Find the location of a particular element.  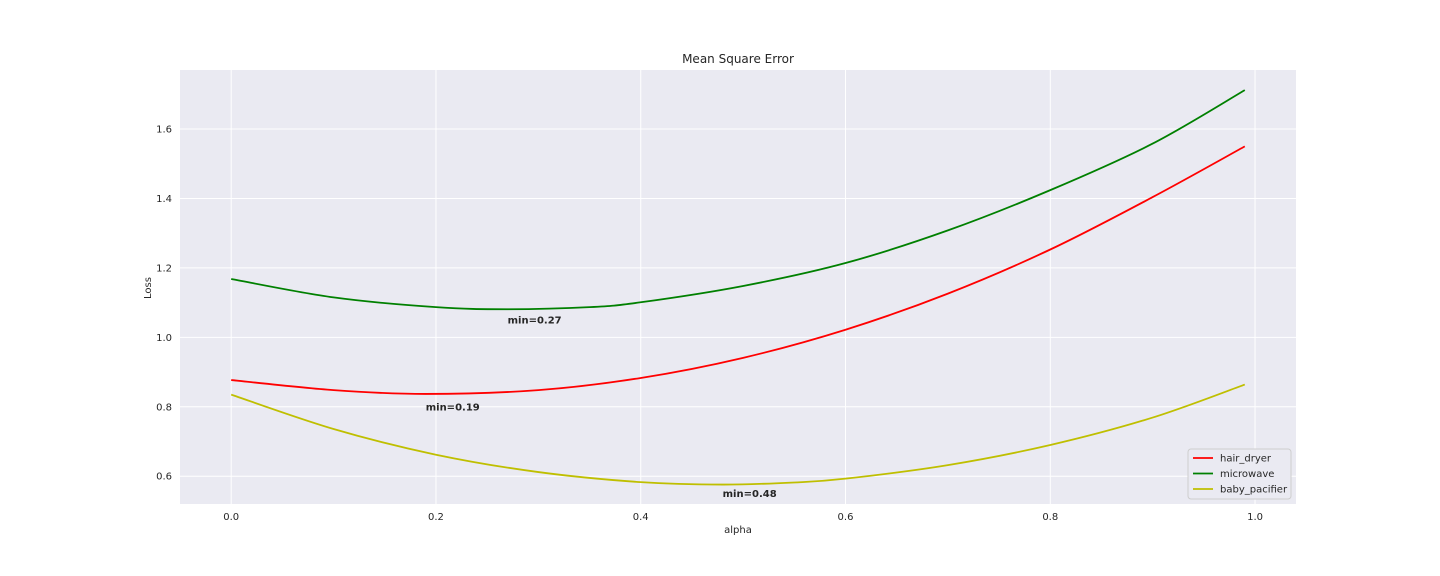

y-tick-label: 0.6 is located at coordinates (164, 477).